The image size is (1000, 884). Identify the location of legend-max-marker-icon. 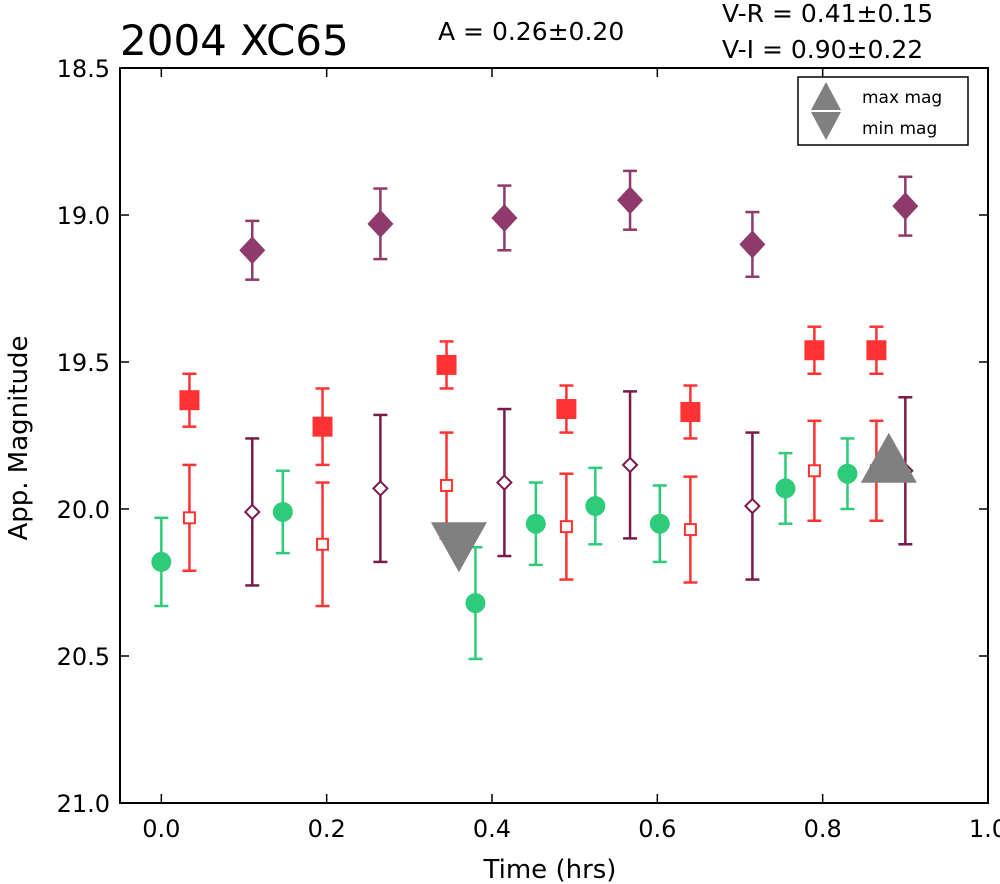
(826, 96).